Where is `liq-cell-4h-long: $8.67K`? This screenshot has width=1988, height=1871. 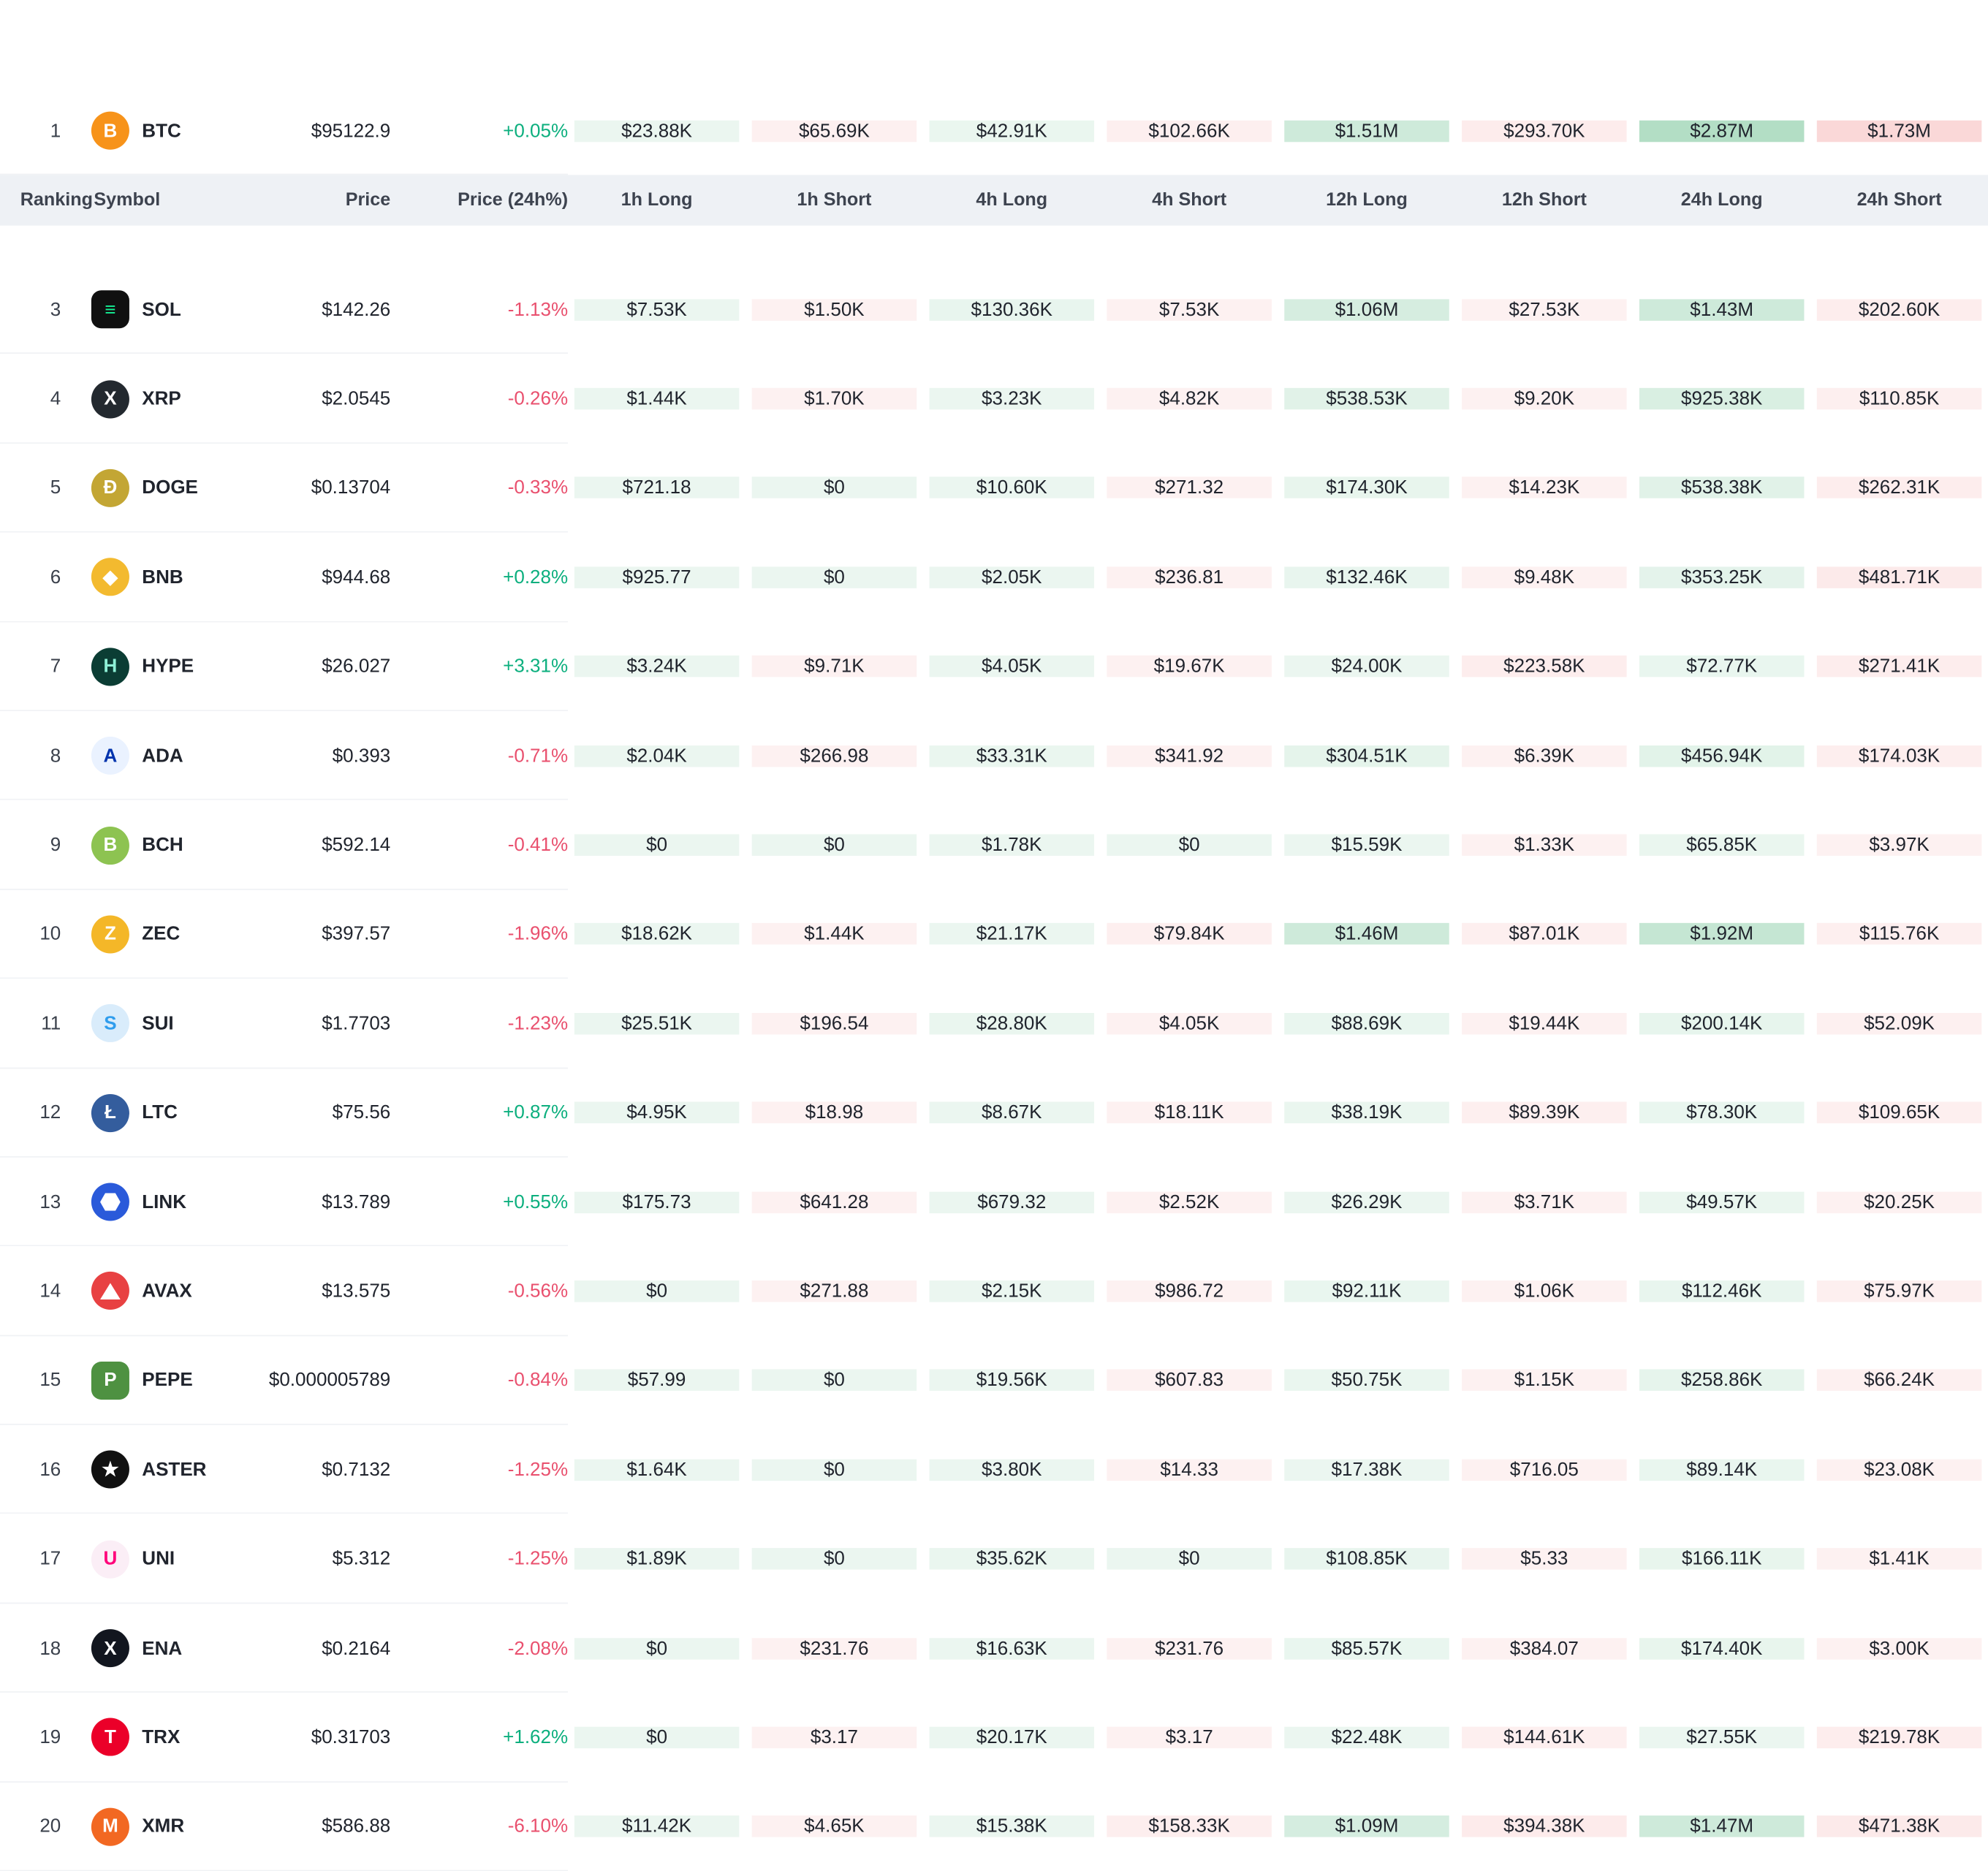
liq-cell-4h-long: $8.67K is located at coordinates (1012, 1113).